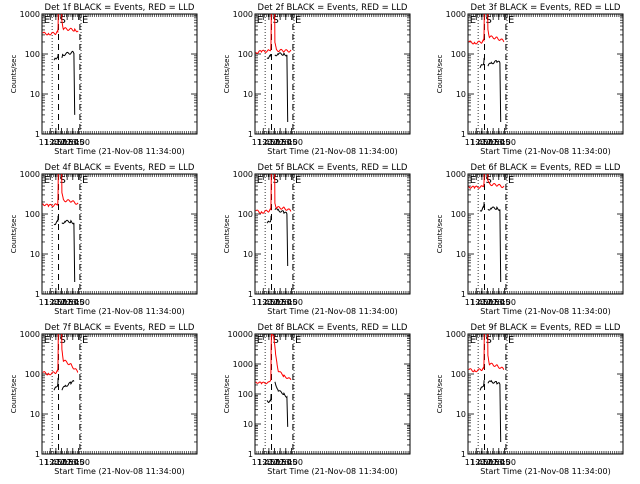  Describe the element at coordinates (546, 8) in the screenshot. I see `panel-title: Det 3f BLACK = Events, RED = LLD` at that location.